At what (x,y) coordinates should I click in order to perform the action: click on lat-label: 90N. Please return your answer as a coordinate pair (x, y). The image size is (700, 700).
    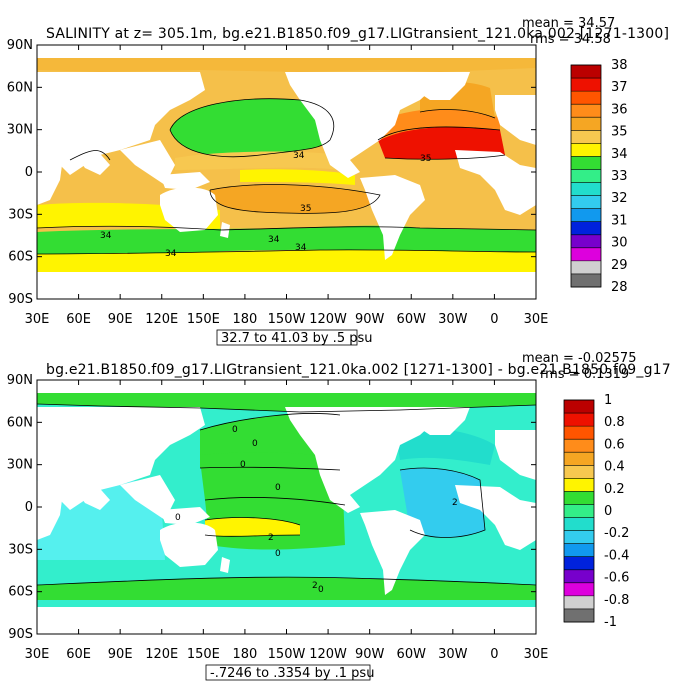
    Looking at the image, I should click on (20, 45).